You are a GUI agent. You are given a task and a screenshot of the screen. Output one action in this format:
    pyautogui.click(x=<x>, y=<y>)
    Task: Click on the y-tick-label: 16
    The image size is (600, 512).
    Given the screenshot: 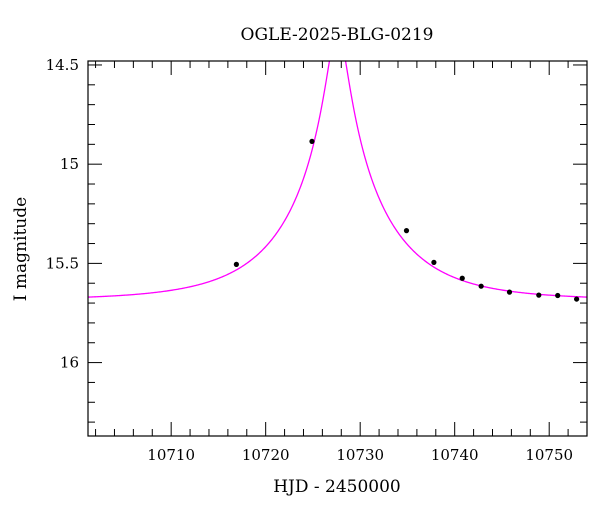 What is the action you would take?
    pyautogui.click(x=69, y=363)
    